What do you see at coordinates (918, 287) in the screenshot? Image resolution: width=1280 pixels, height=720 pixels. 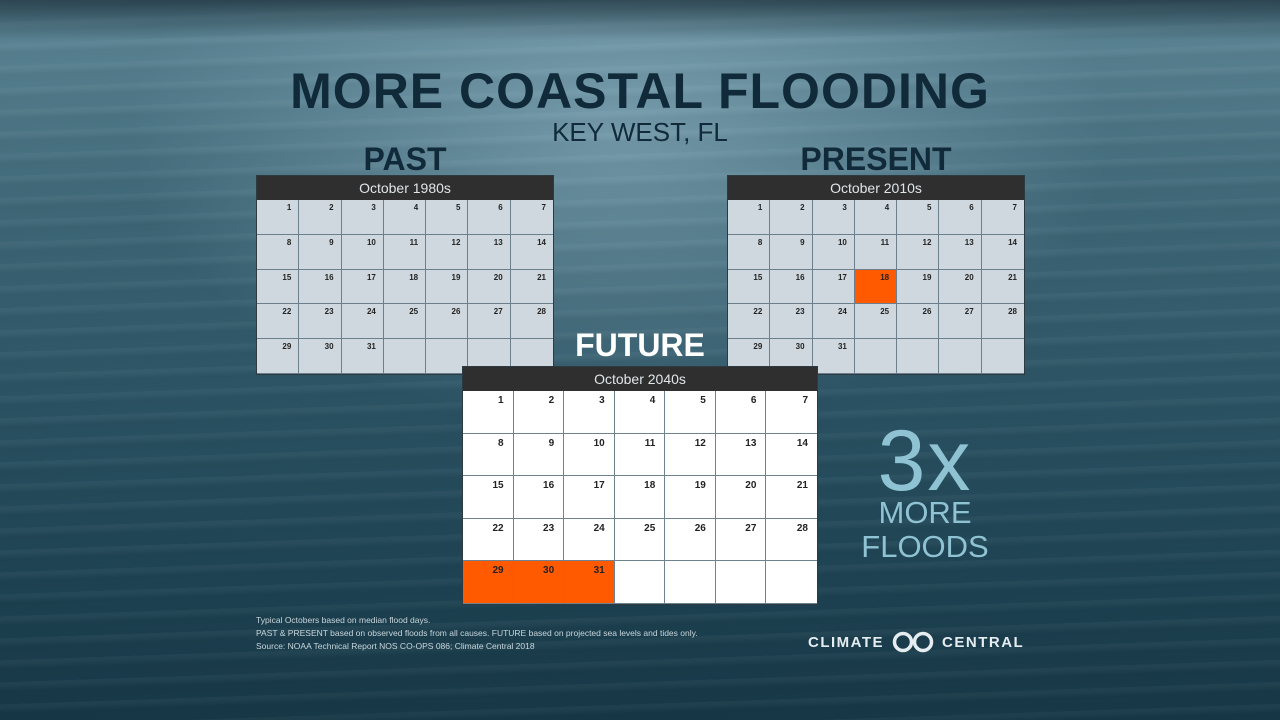 I see `present-day-19: 19` at bounding box center [918, 287].